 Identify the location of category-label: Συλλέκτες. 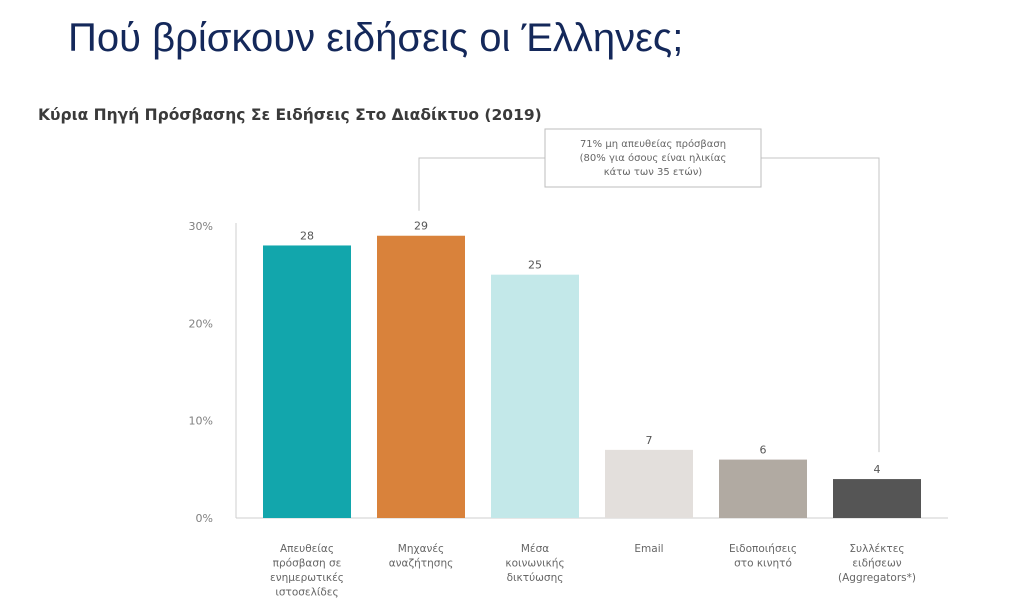
(876, 549).